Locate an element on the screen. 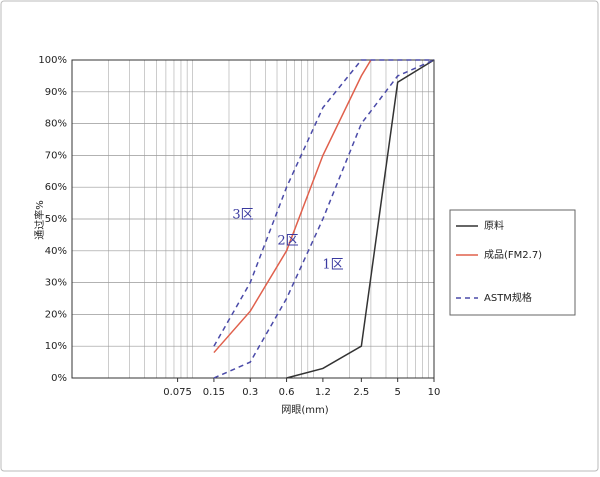 Image resolution: width=600 pixels, height=477 pixels. legend-label: 成品(FM2.7) is located at coordinates (513, 255).